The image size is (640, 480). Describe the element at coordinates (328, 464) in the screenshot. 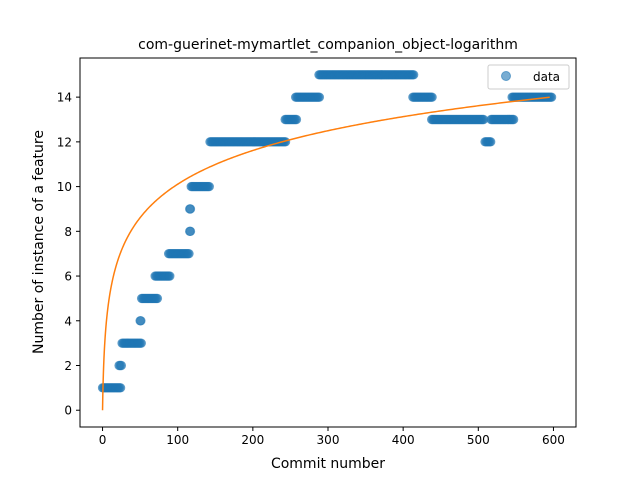

I see `x-axis-label: Commit number` at that location.